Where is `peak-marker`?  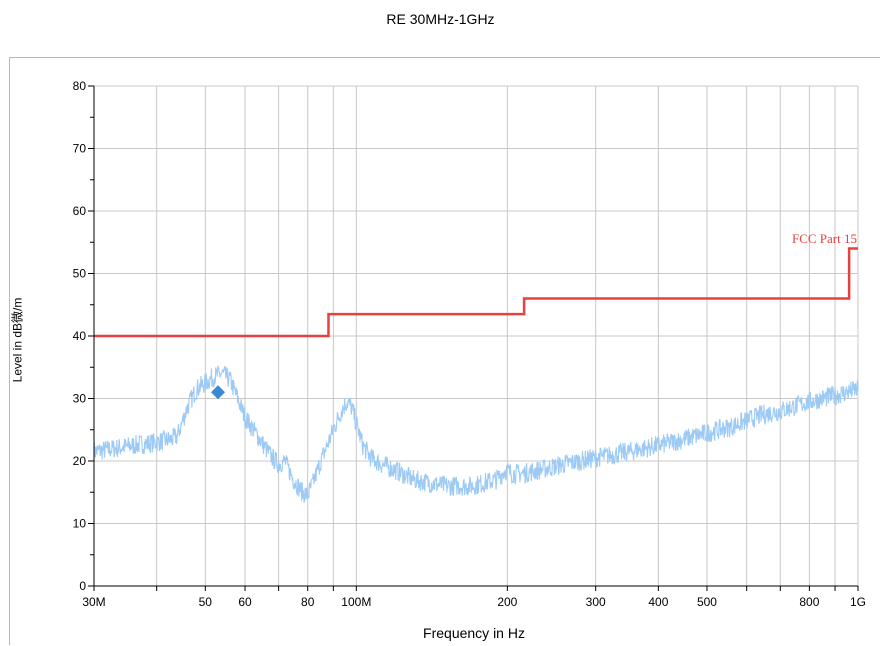
peak-marker is located at coordinates (217, 392).